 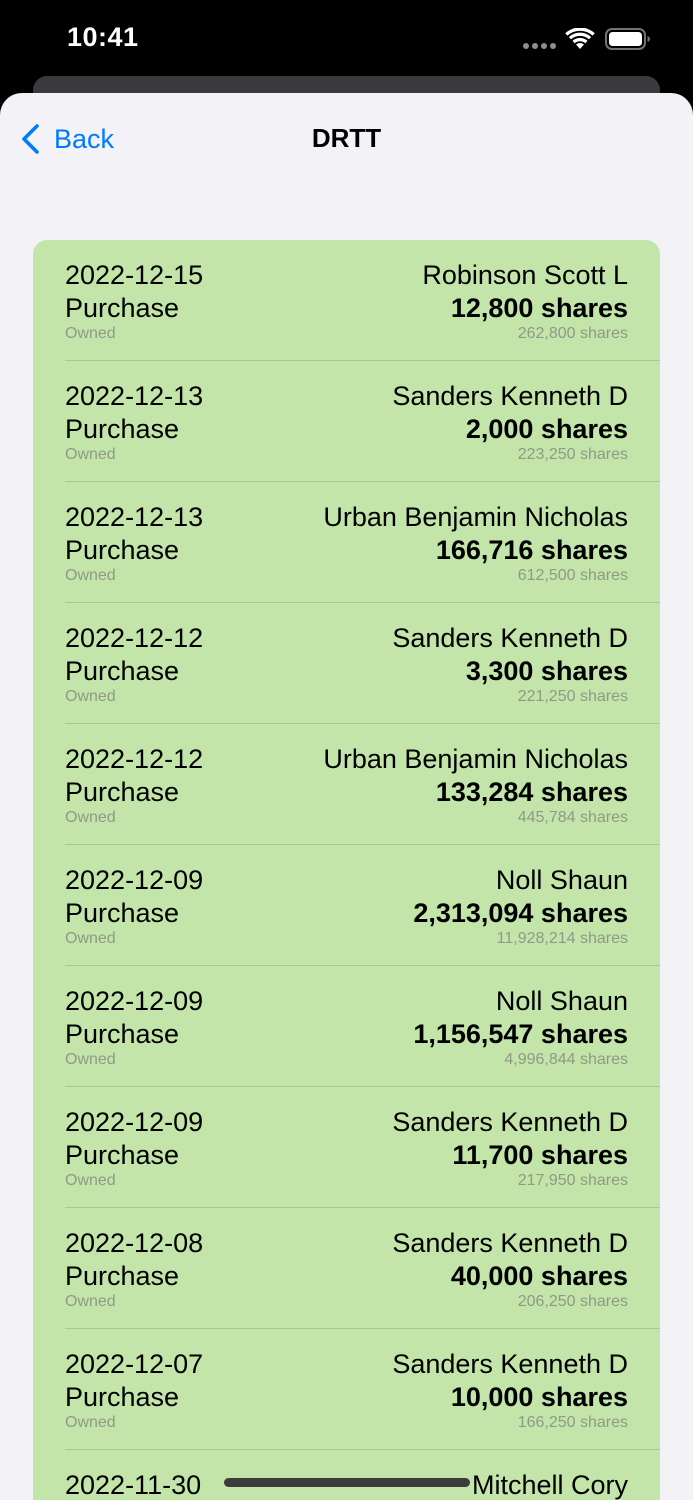 What do you see at coordinates (531, 792) in the screenshot?
I see `transaction-shares: 133,284 shares` at bounding box center [531, 792].